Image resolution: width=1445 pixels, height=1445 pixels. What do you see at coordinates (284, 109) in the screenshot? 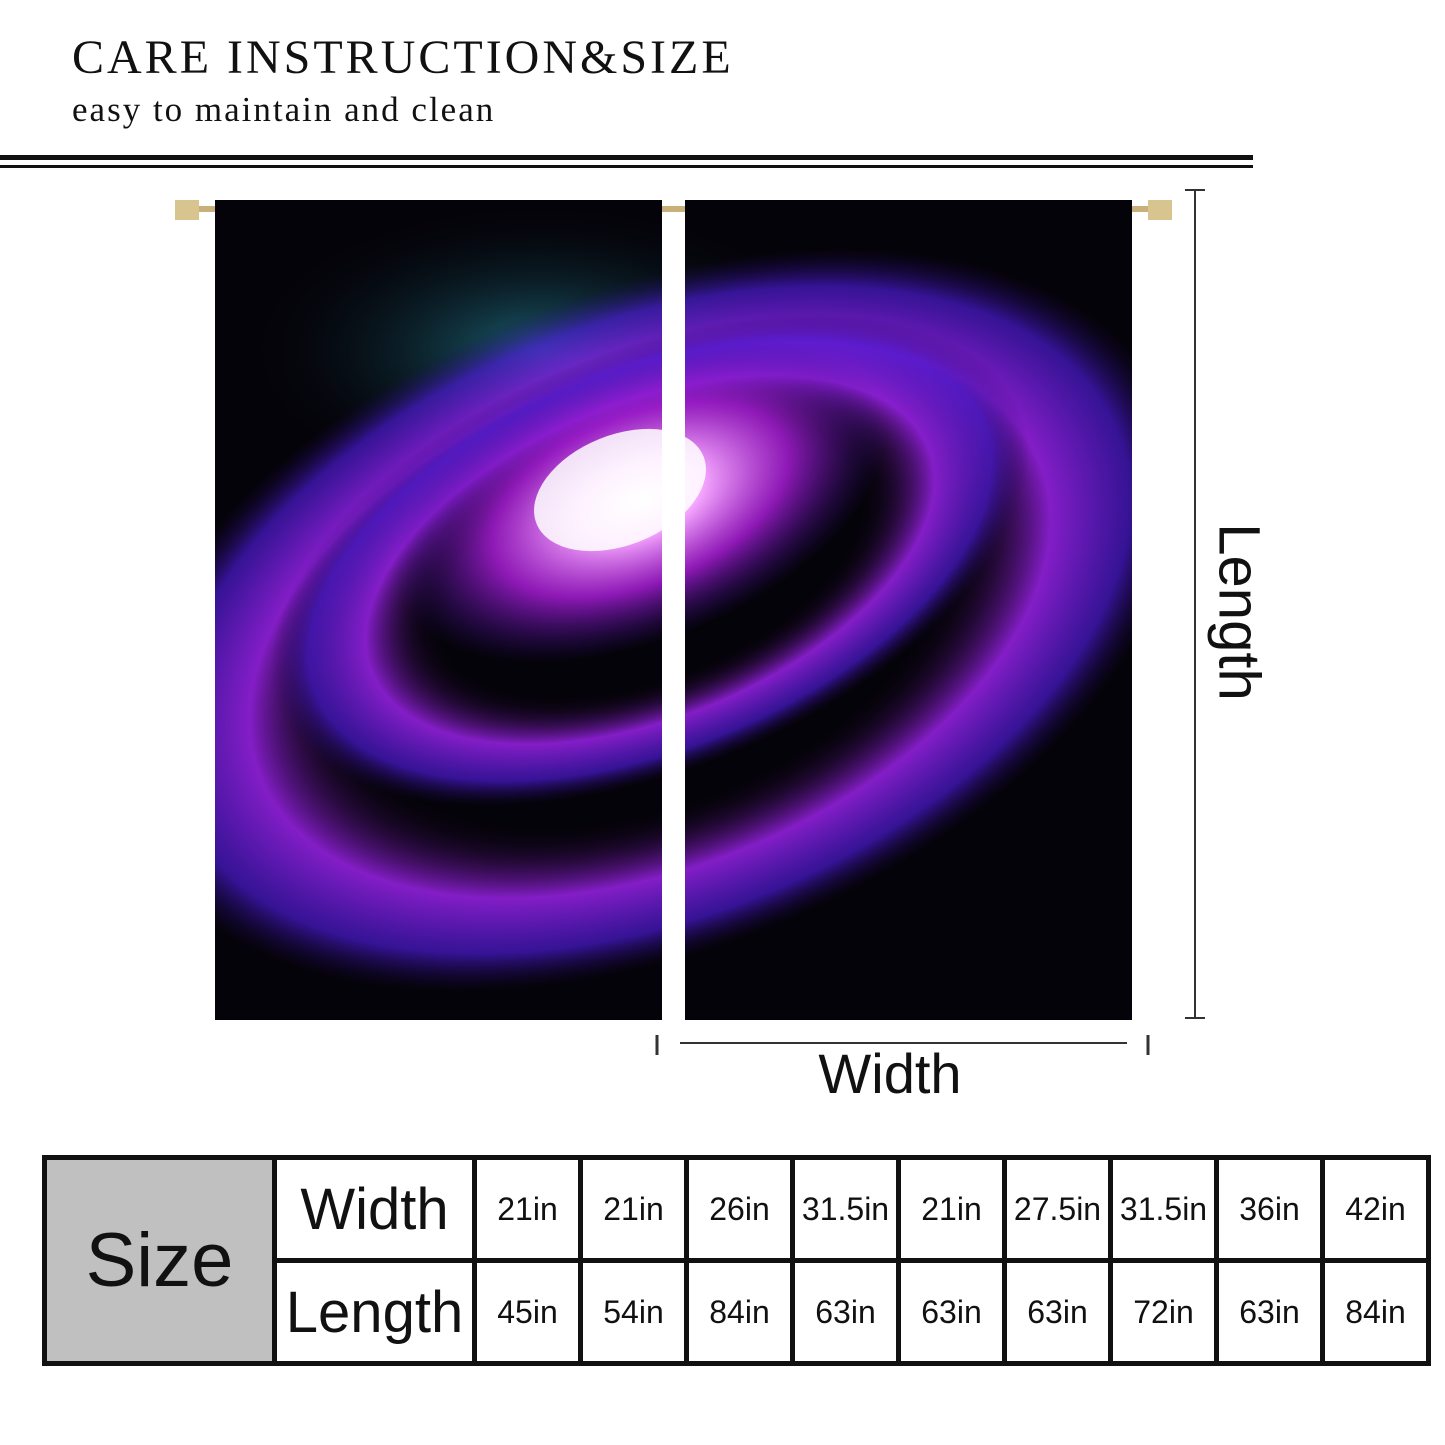
I see `subtitle: easy to maintain and clean` at bounding box center [284, 109].